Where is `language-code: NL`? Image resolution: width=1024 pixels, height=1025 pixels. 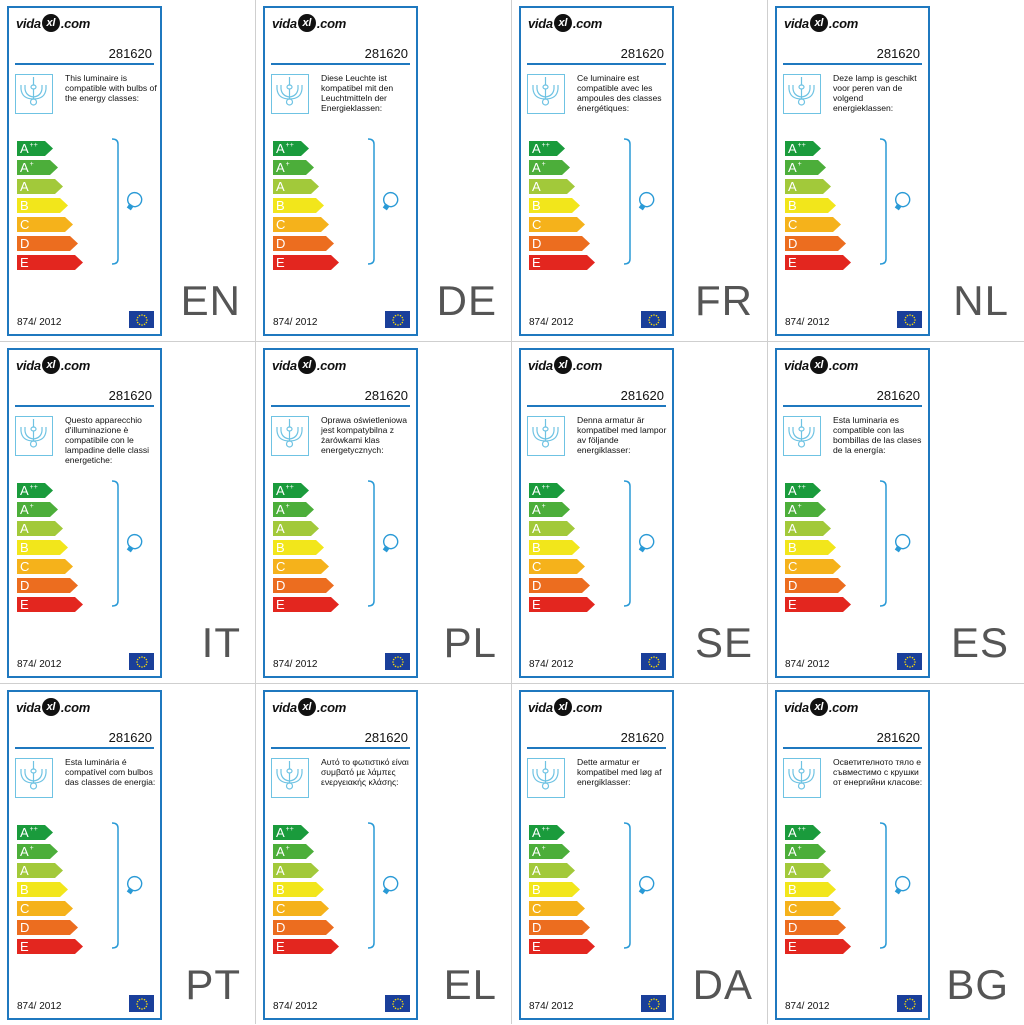 language-code: NL is located at coordinates (981, 300).